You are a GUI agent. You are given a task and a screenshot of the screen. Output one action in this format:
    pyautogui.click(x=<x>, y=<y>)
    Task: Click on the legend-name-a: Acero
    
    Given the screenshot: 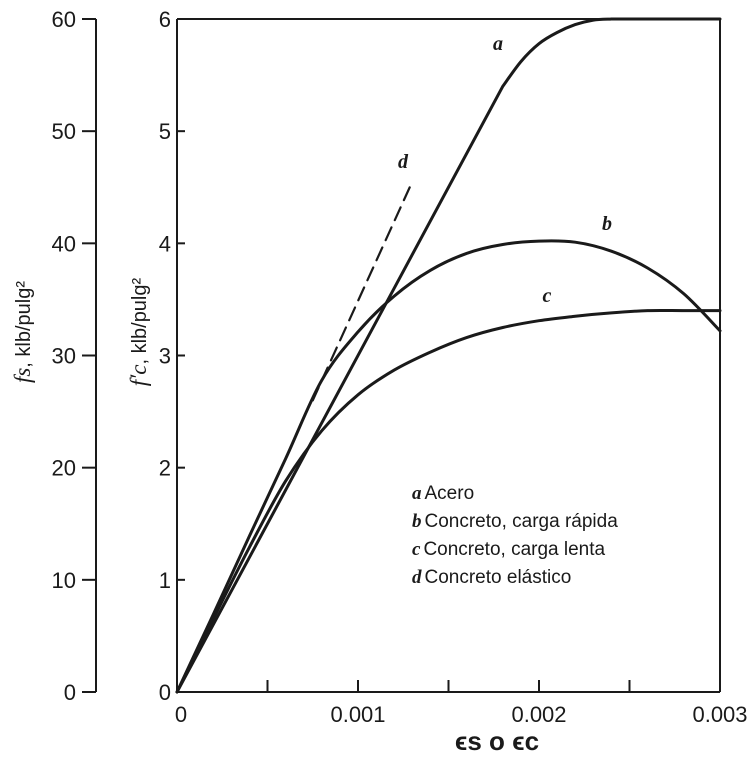 What is the action you would take?
    pyautogui.click(x=450, y=493)
    